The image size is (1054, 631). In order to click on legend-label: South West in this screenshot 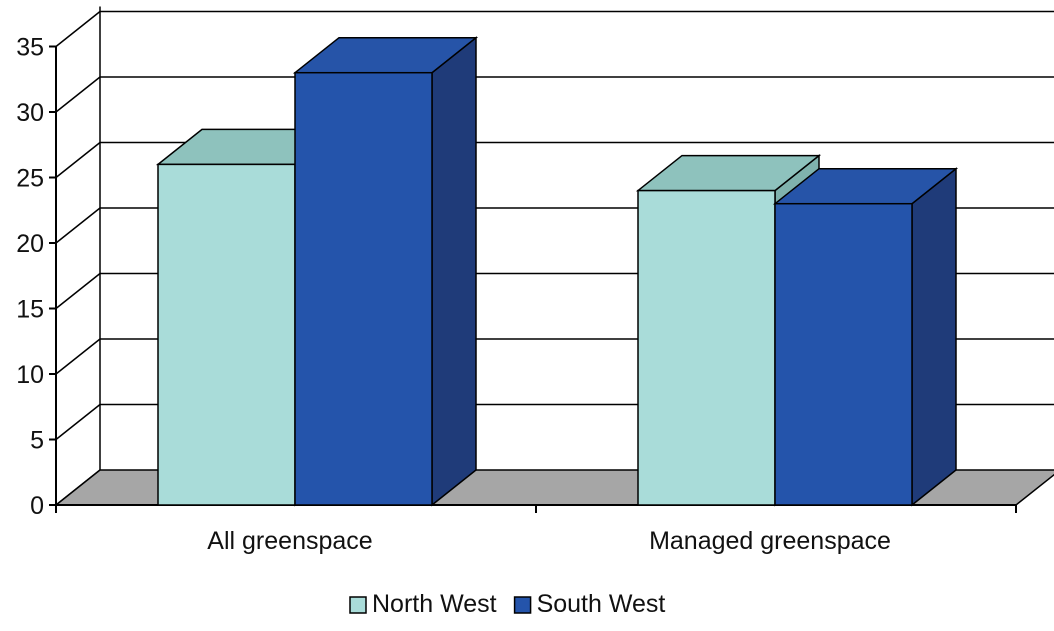, I will do `click(601, 604)`.